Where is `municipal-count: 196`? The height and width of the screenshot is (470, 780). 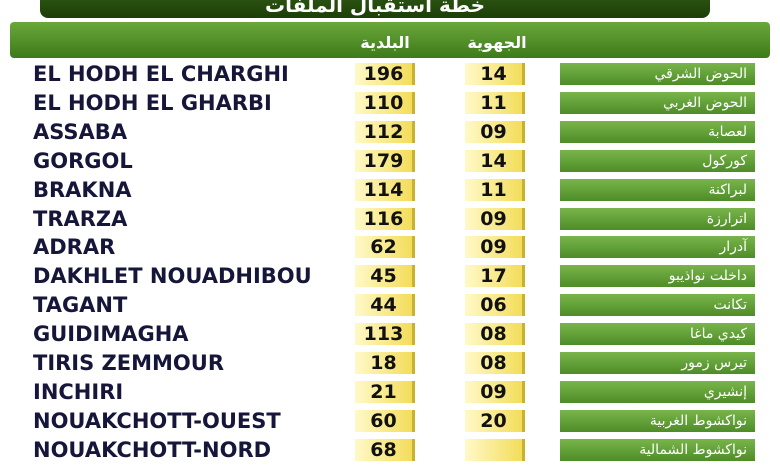
municipal-count: 196 is located at coordinates (385, 74).